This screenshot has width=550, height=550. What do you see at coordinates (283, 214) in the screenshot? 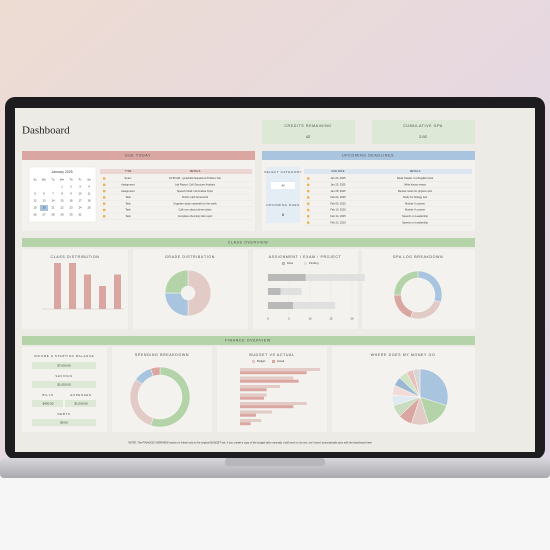
I see `dues-value: 8` at bounding box center [283, 214].